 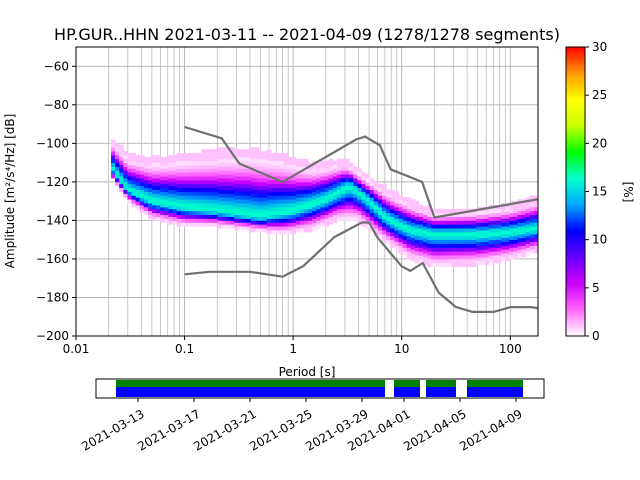 I want to click on timeline-tick-label: 2021-03-25, so click(x=280, y=430).